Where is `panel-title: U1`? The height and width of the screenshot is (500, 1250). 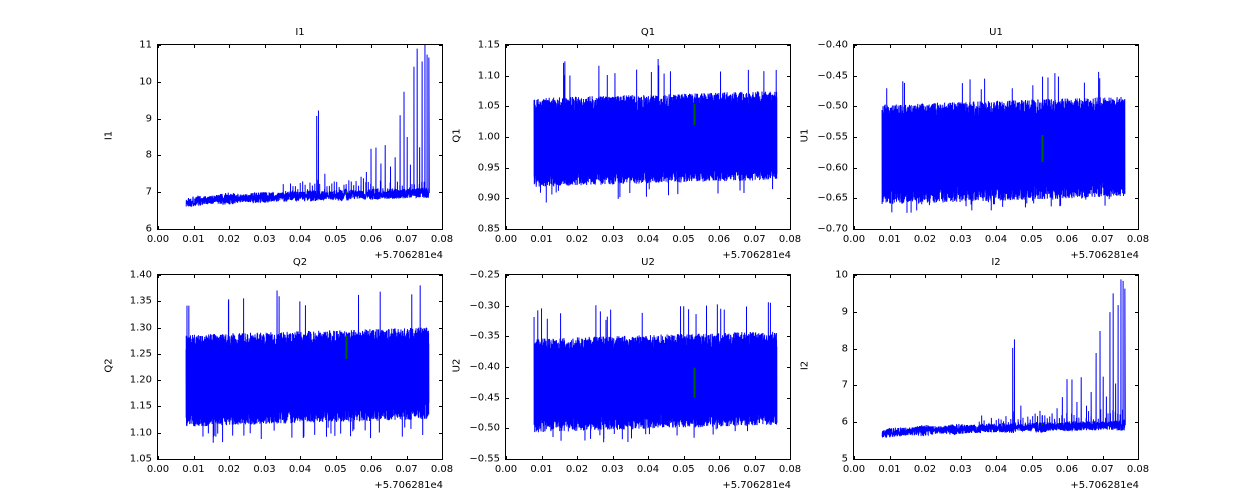
panel-title: U1 is located at coordinates (996, 32).